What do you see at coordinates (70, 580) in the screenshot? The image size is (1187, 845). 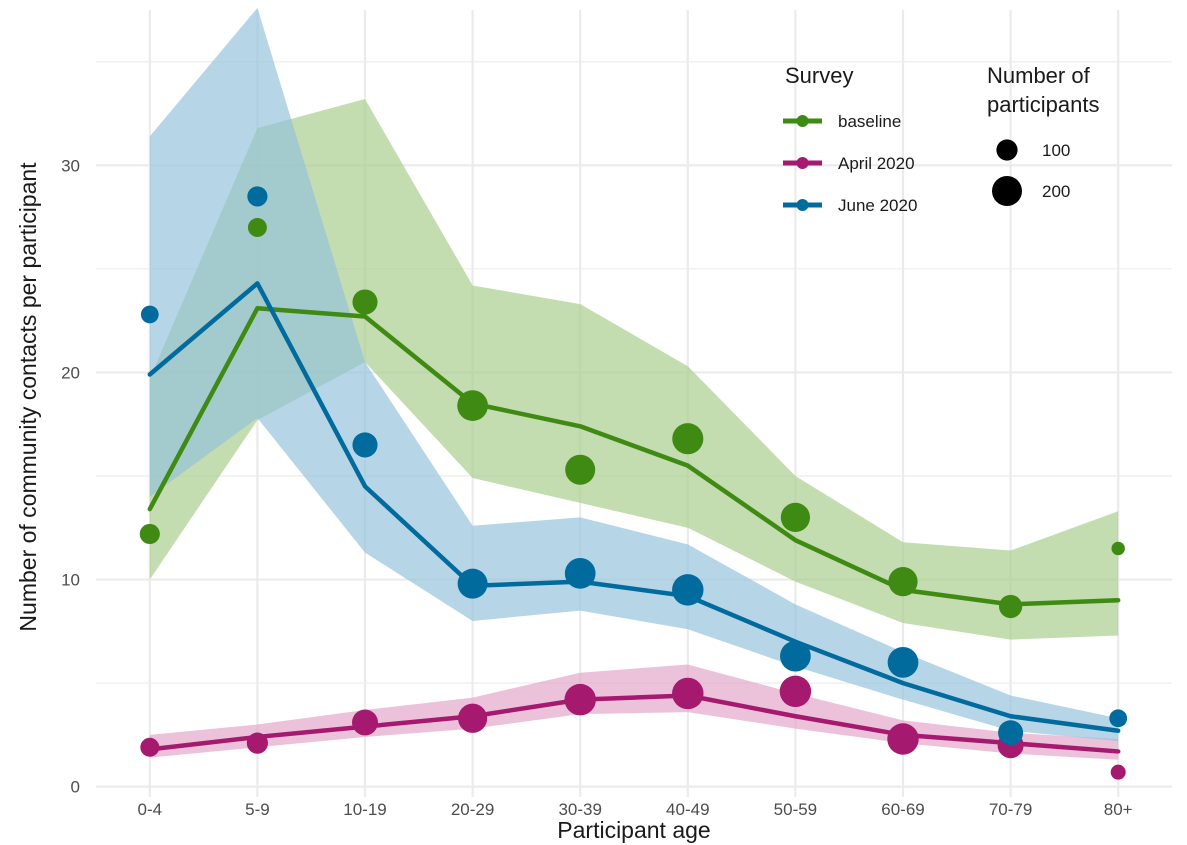 I see `y-tick-label: 10` at bounding box center [70, 580].